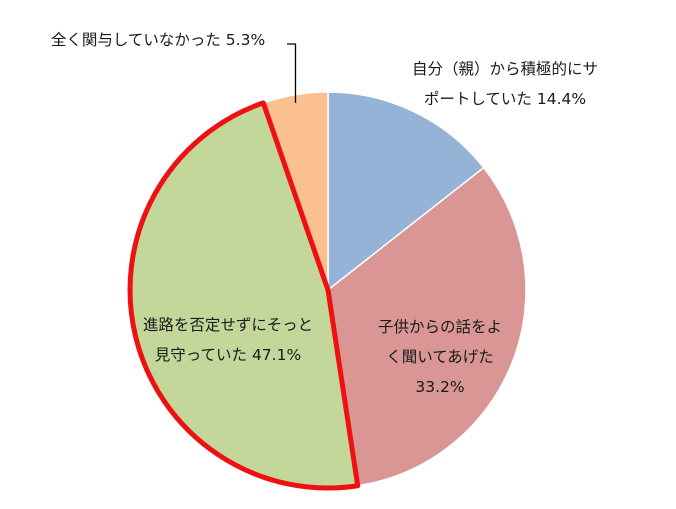  Describe the element at coordinates (158, 40) in the screenshot. I see `slice-label-4-line-1: 全く関与していなかった 5.3%` at that location.